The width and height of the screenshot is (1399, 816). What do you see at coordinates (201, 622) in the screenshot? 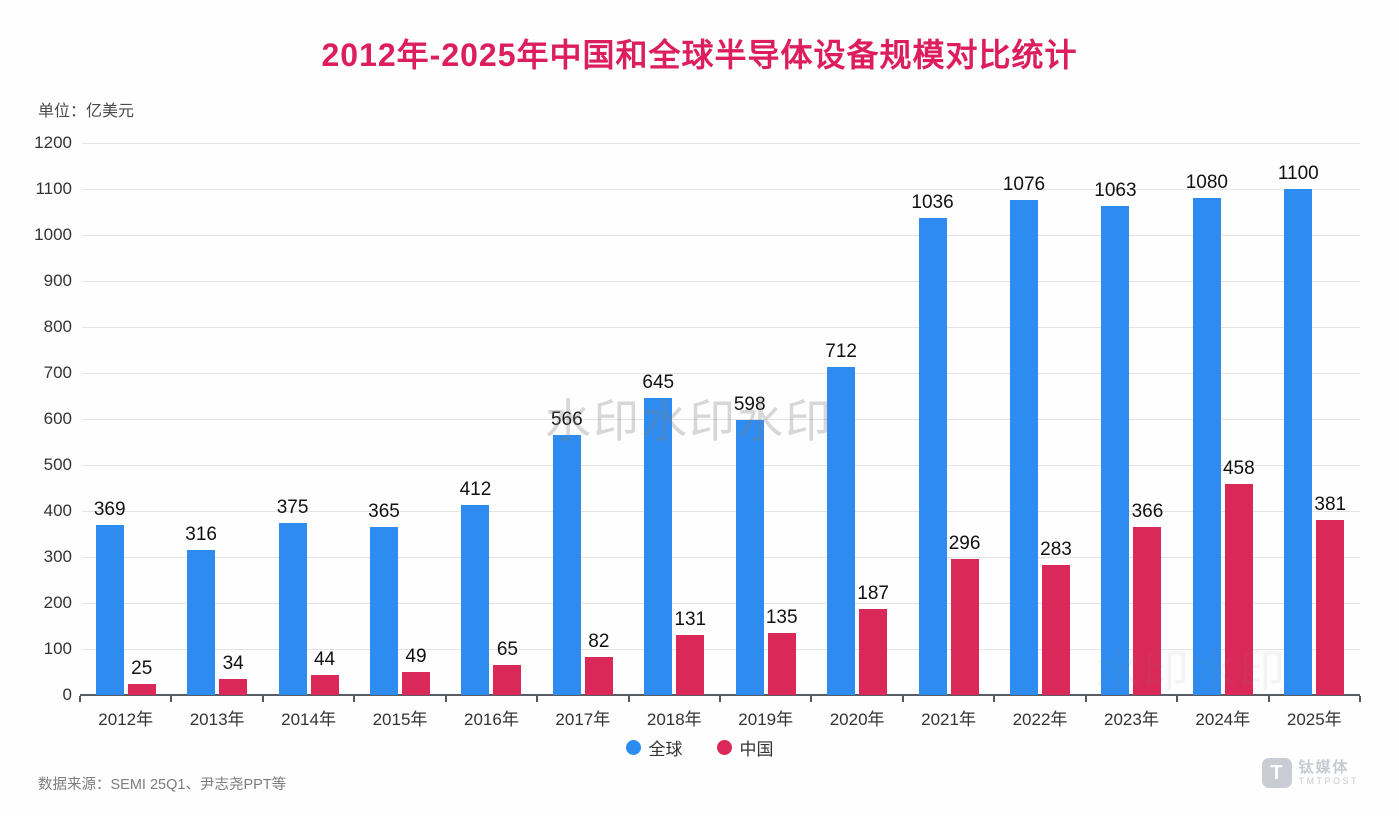
I see `bar-全球-2013年` at bounding box center [201, 622].